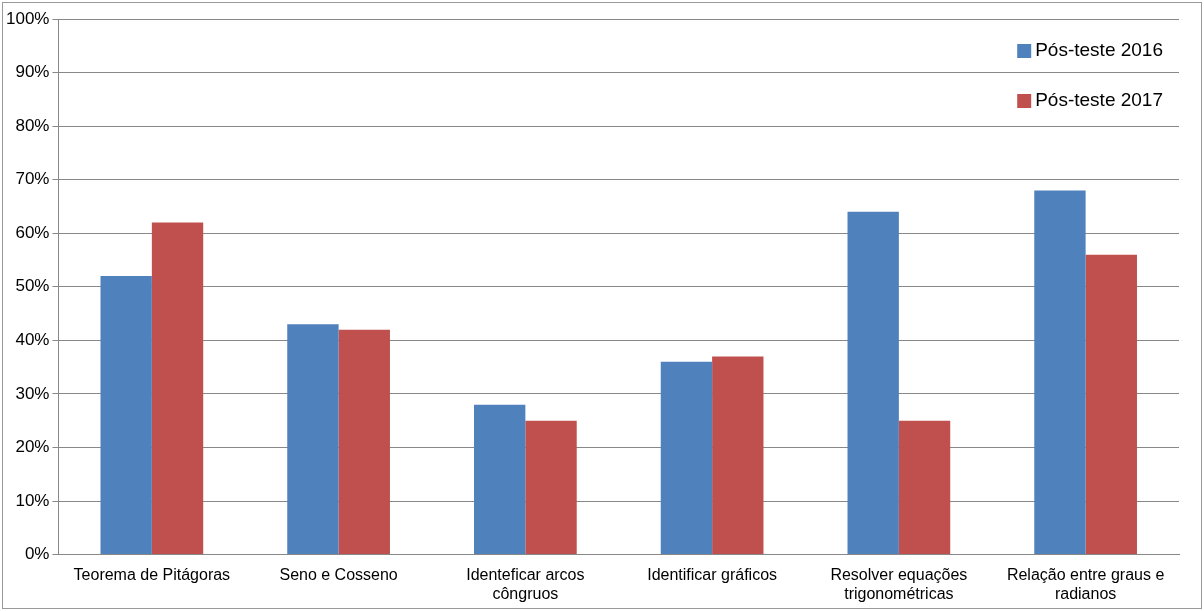 This screenshot has height=611, width=1204. What do you see at coordinates (712, 574) in the screenshot?
I see `x-tick-label: Identificar gráficos` at bounding box center [712, 574].